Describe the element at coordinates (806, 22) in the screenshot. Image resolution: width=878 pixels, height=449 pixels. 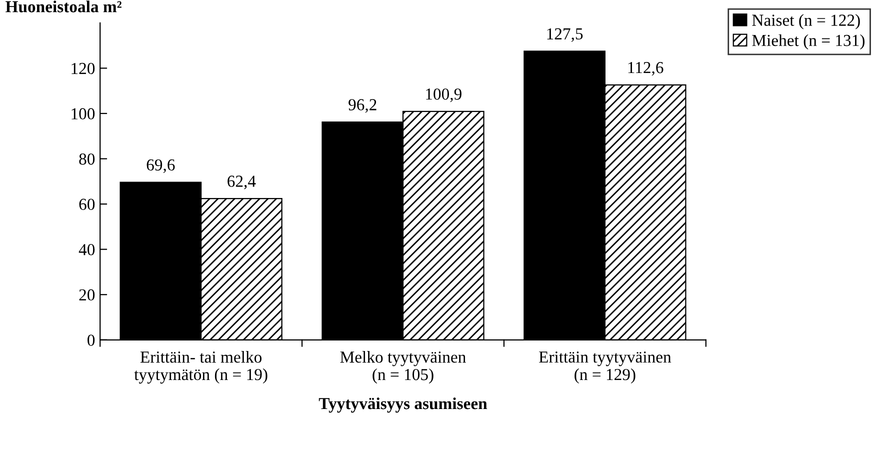
I see `legend-label: Naiset (n = 122)` at that location.